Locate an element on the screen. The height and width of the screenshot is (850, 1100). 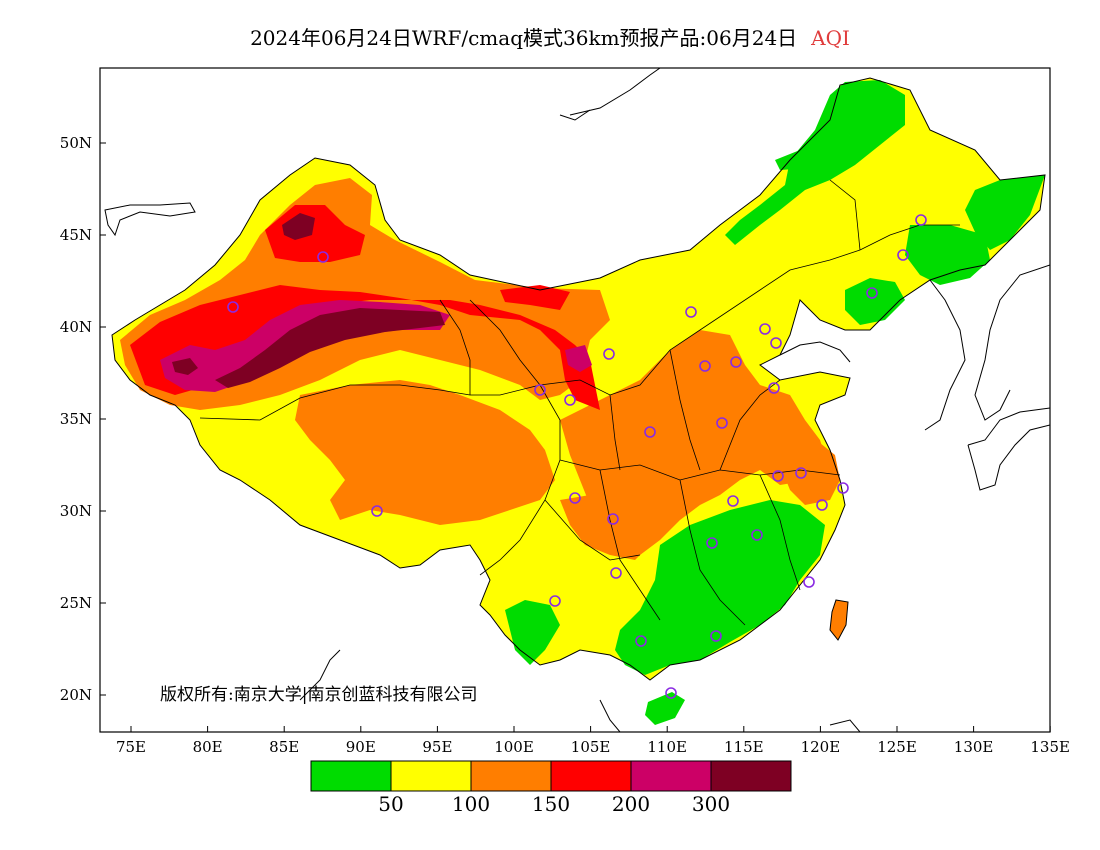
island-taiwan is located at coordinates (839, 620).